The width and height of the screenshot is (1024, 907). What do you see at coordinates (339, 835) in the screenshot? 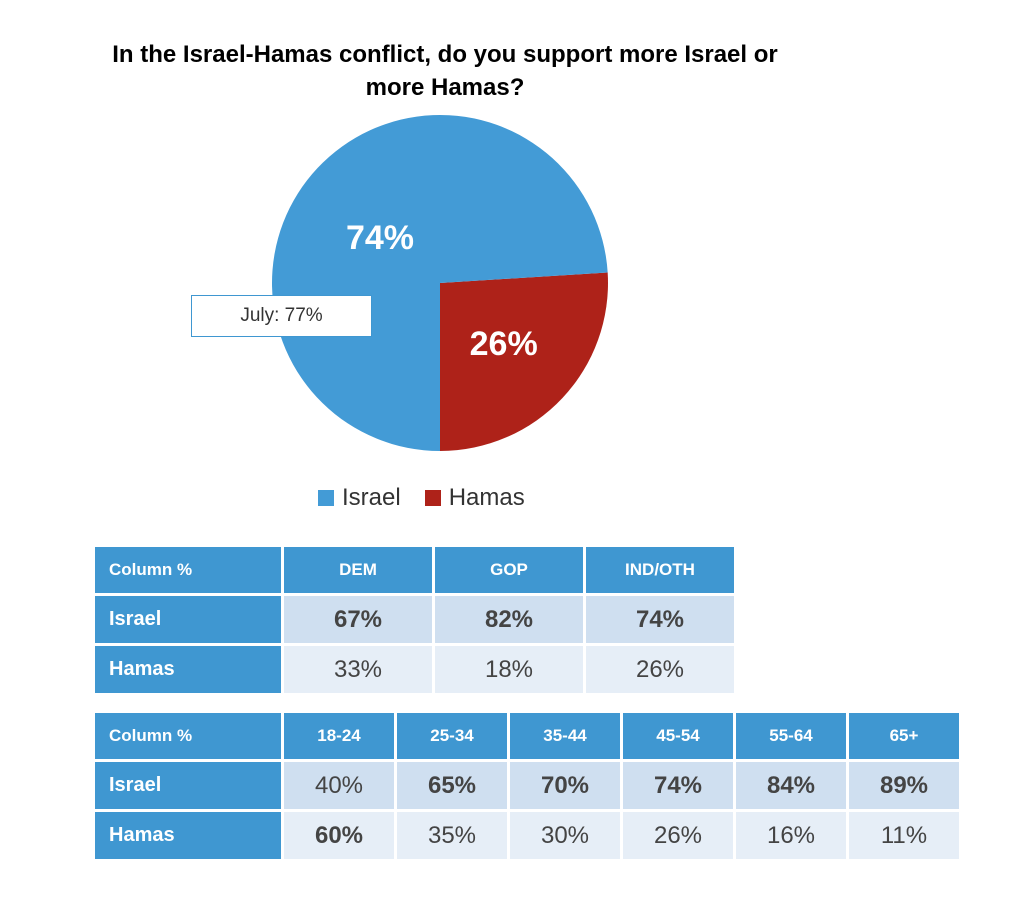
I see `table-cell: 60%` at bounding box center [339, 835].